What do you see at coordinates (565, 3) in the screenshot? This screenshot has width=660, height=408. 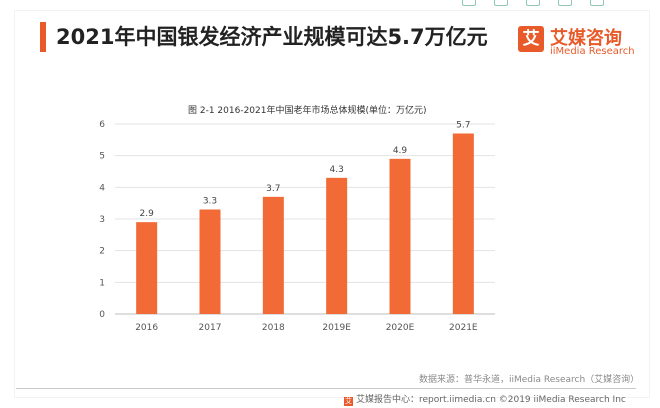 I see `comment-icon` at bounding box center [565, 3].